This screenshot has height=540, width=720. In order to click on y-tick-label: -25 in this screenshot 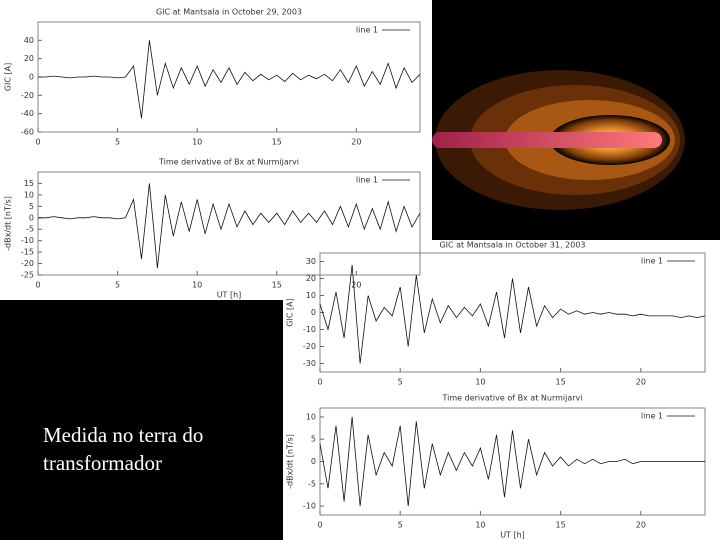, I will do `click(27, 275)`.